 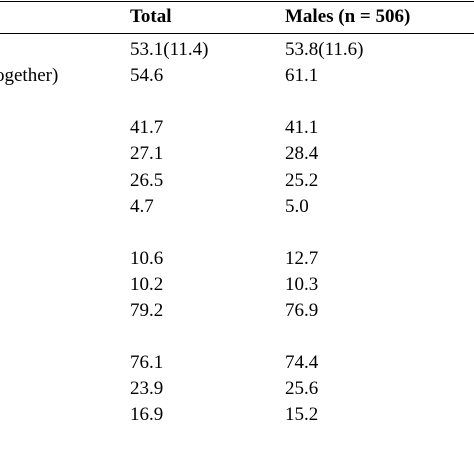 I want to click on row-label: ogether), so click(x=29, y=75).